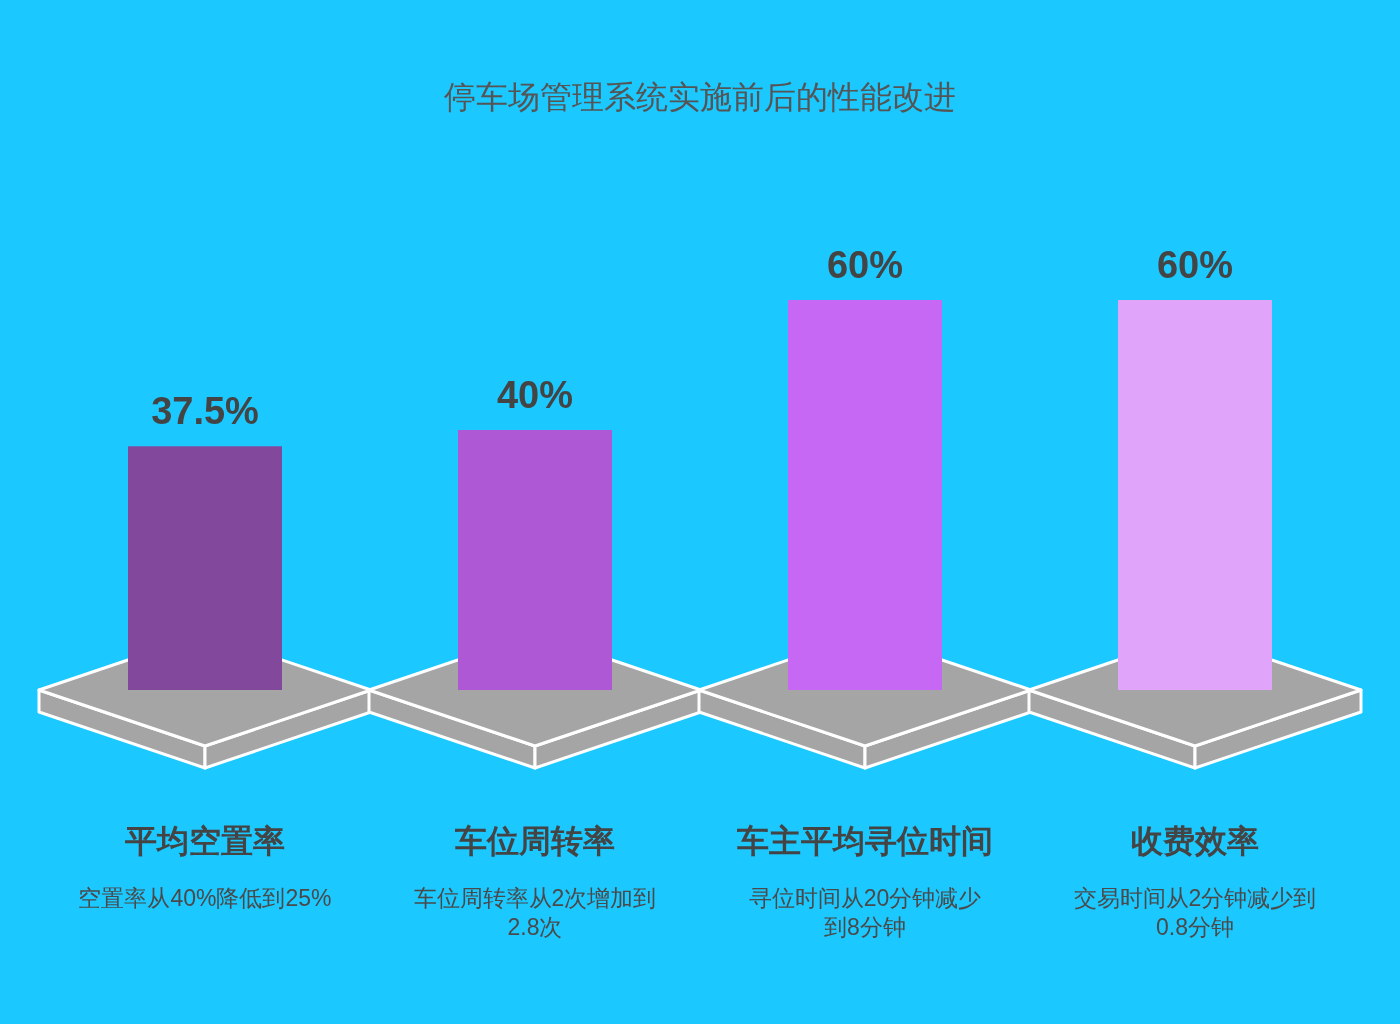 Image resolution: width=1400 pixels, height=1024 pixels. Describe the element at coordinates (700, 97) in the screenshot. I see `title: 停车场管理系统实施前后的性能改进` at that location.